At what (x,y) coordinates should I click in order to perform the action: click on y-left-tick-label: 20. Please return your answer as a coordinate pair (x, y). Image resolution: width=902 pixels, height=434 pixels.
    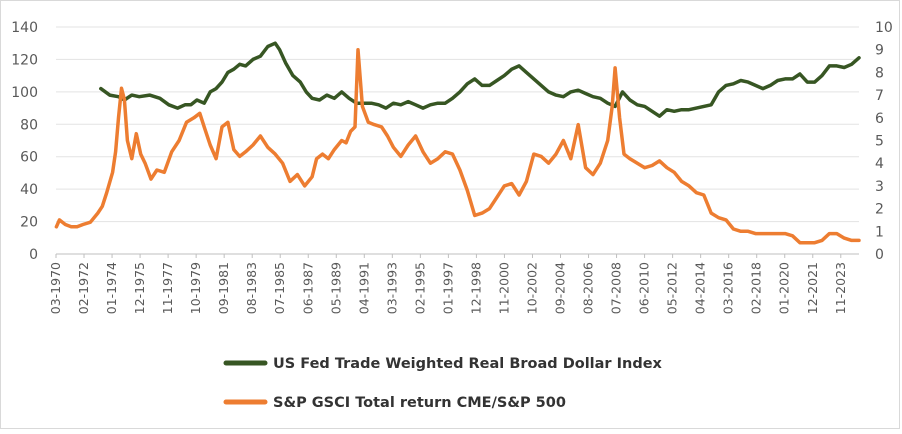
    Looking at the image, I should click on (29, 223).